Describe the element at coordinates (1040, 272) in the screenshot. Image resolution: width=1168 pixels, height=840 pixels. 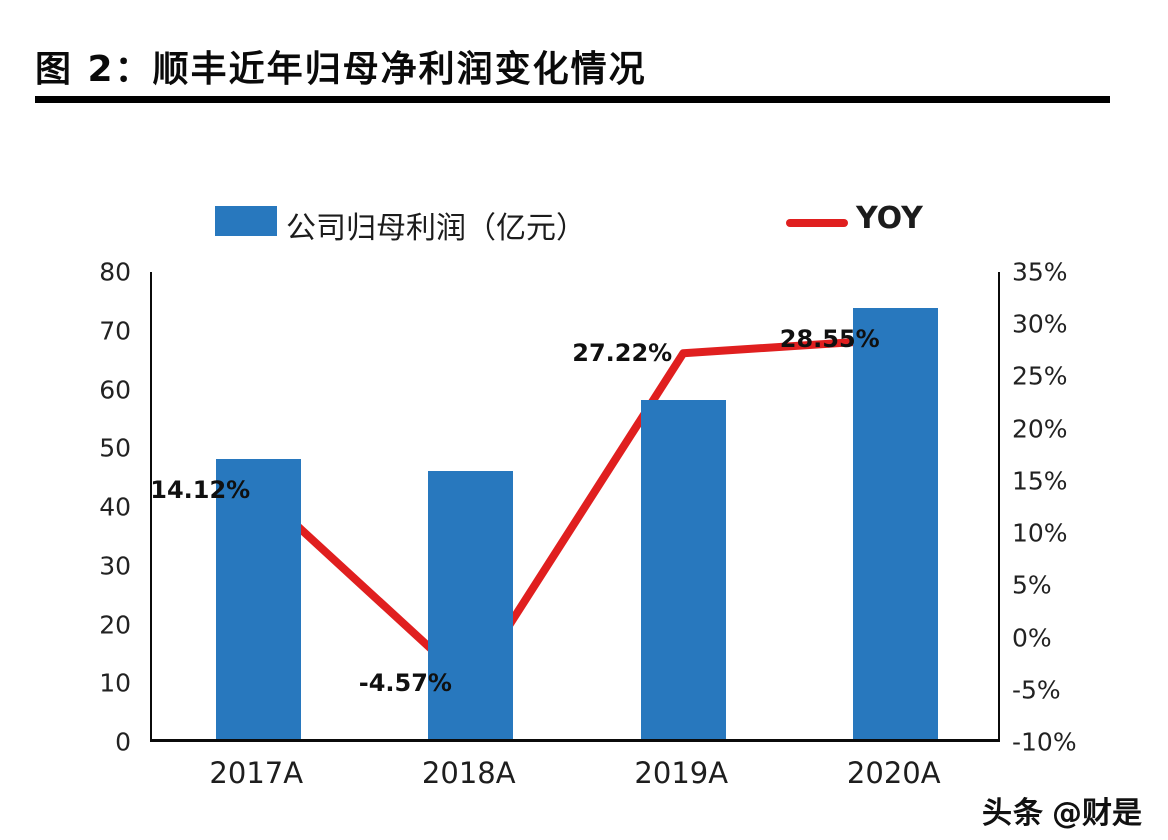
I see `right-axis-tick: 35%` at that location.